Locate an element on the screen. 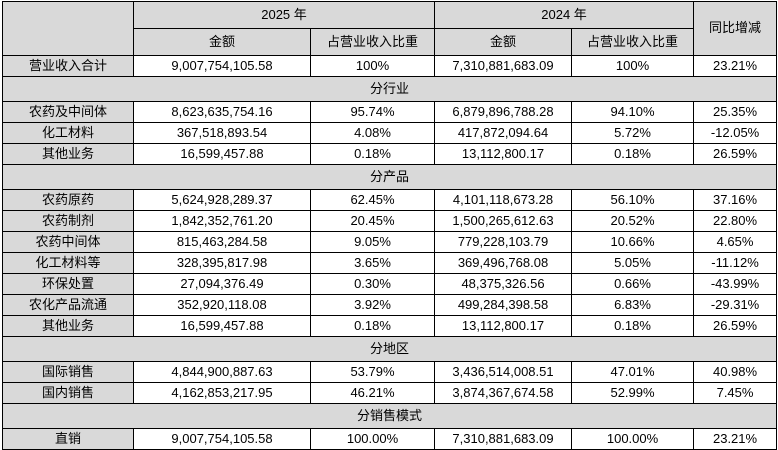 This screenshot has height=450, width=778. row-label: 农药原药 is located at coordinates (68, 200).